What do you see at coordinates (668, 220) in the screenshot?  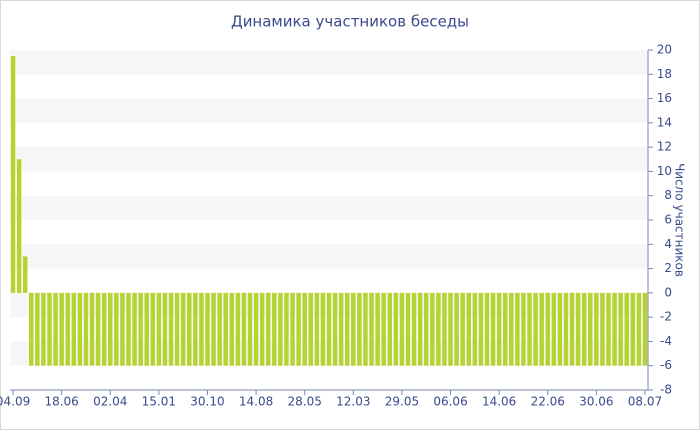 I see `y-tick-label: 6` at bounding box center [668, 220].